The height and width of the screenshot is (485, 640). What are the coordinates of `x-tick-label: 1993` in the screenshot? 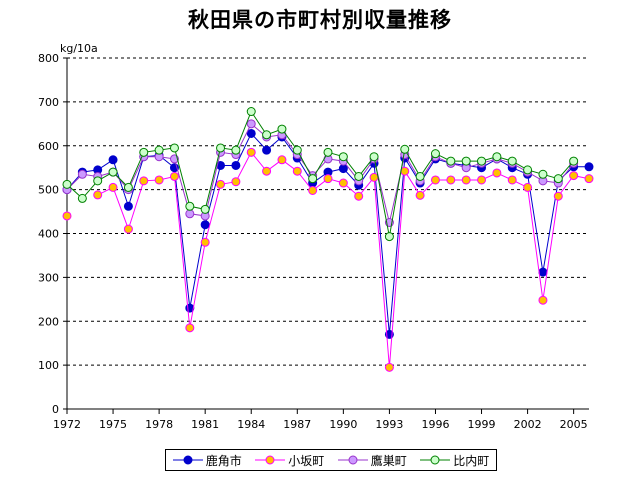 It's located at (389, 424).